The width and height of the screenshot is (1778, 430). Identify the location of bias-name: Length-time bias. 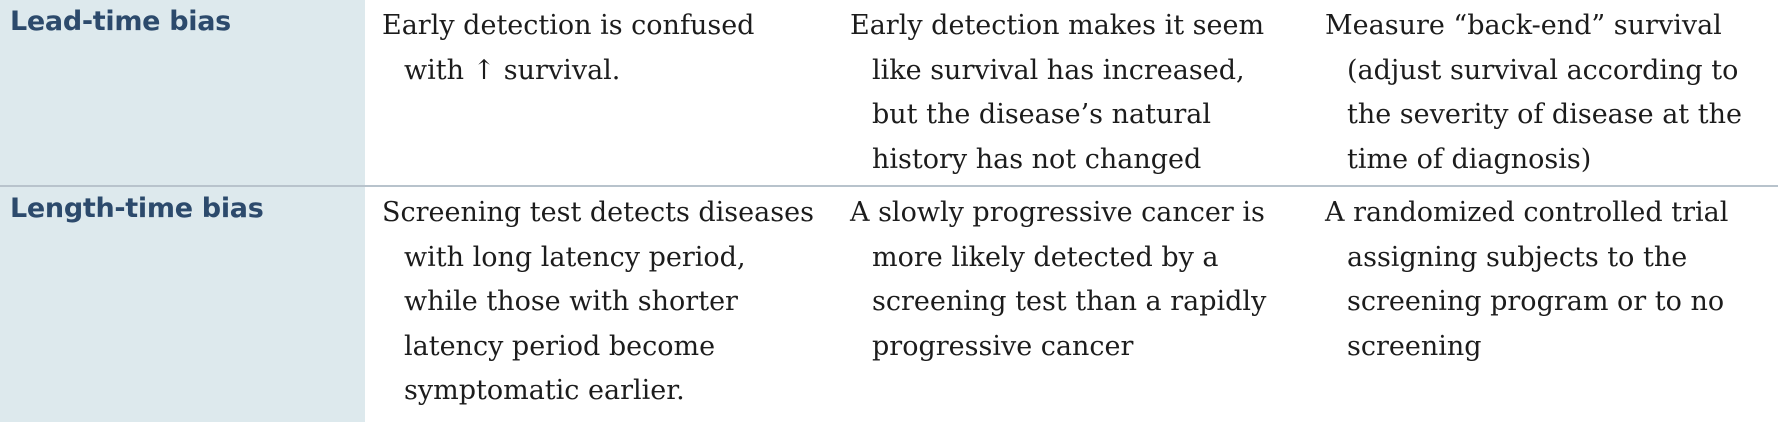
(182, 304).